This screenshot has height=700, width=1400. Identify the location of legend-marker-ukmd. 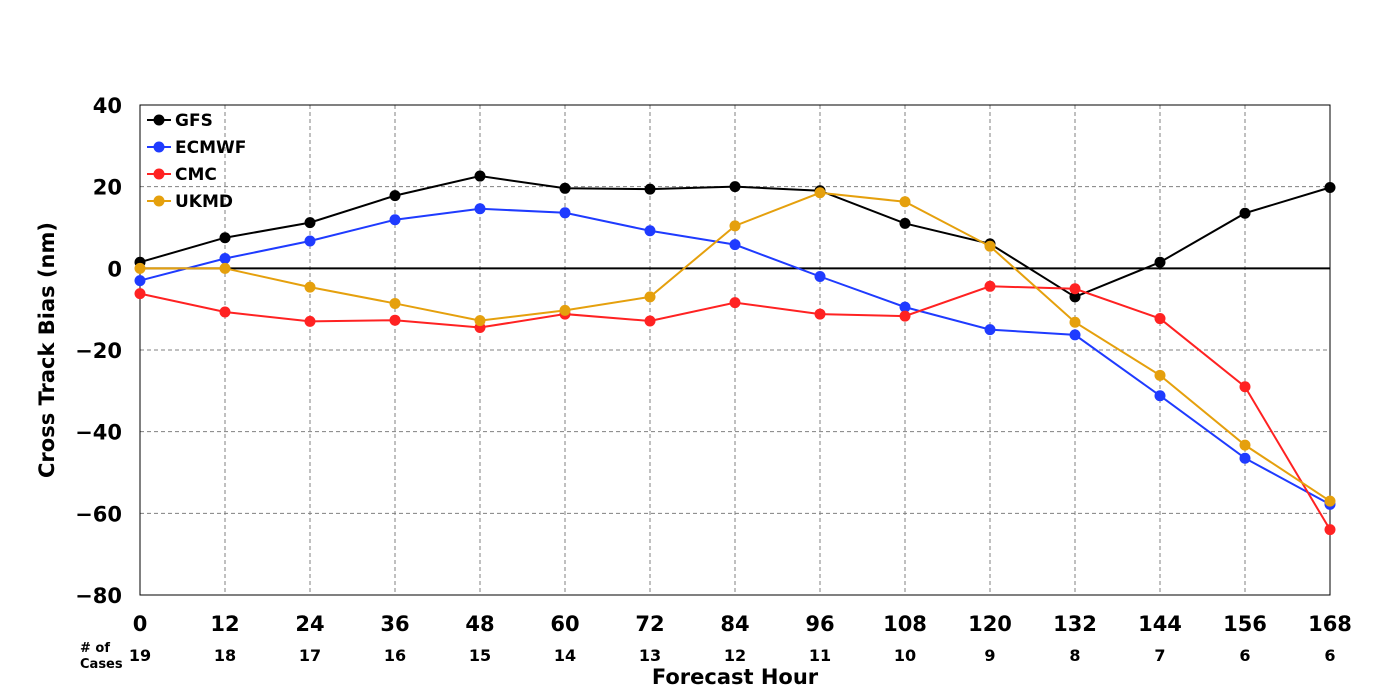
(159, 201).